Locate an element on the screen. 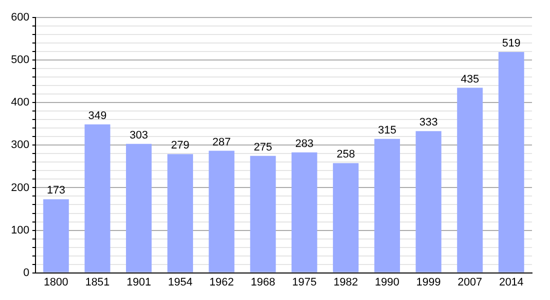 This screenshot has height=300, width=550. x-tick-label: 1954 is located at coordinates (180, 282).